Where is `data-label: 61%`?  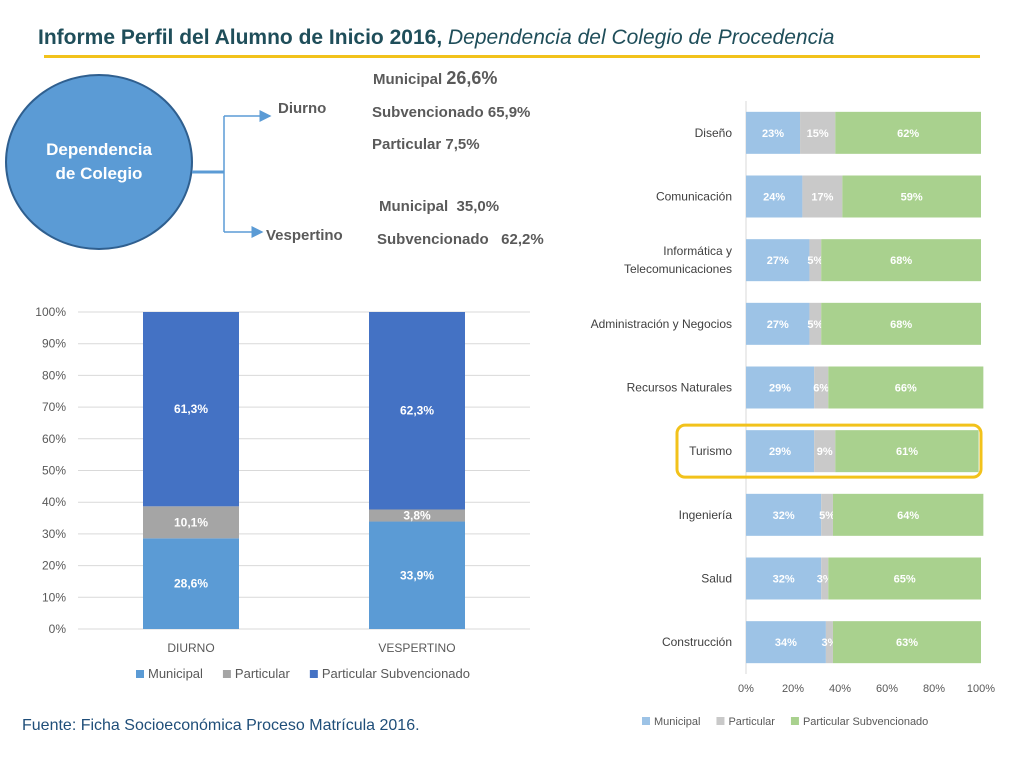 data-label: 61% is located at coordinates (907, 452).